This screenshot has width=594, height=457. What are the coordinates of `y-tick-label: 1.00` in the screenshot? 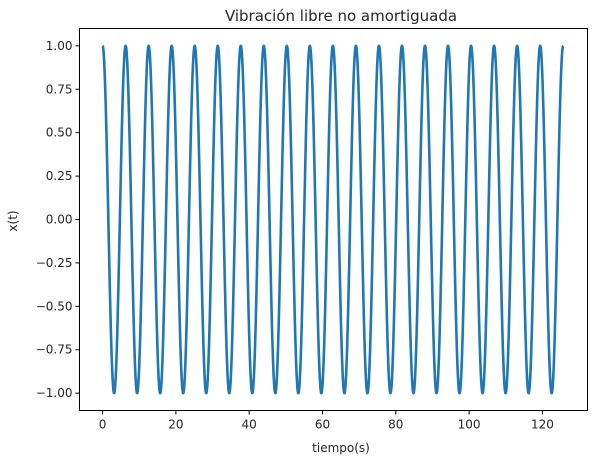 It's located at (59, 46).